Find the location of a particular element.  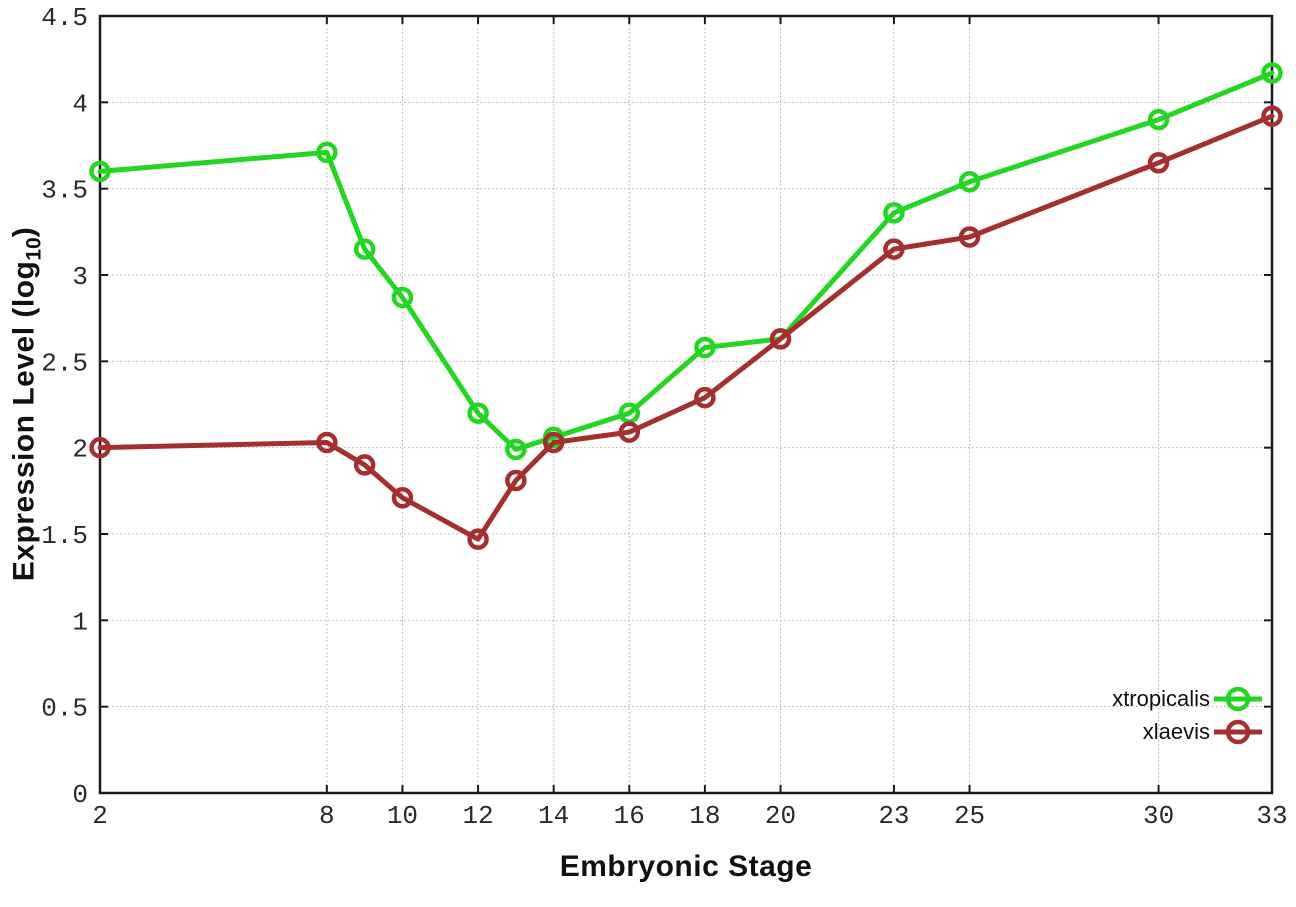

tick-label-y-3: 3 is located at coordinates (80, 277).